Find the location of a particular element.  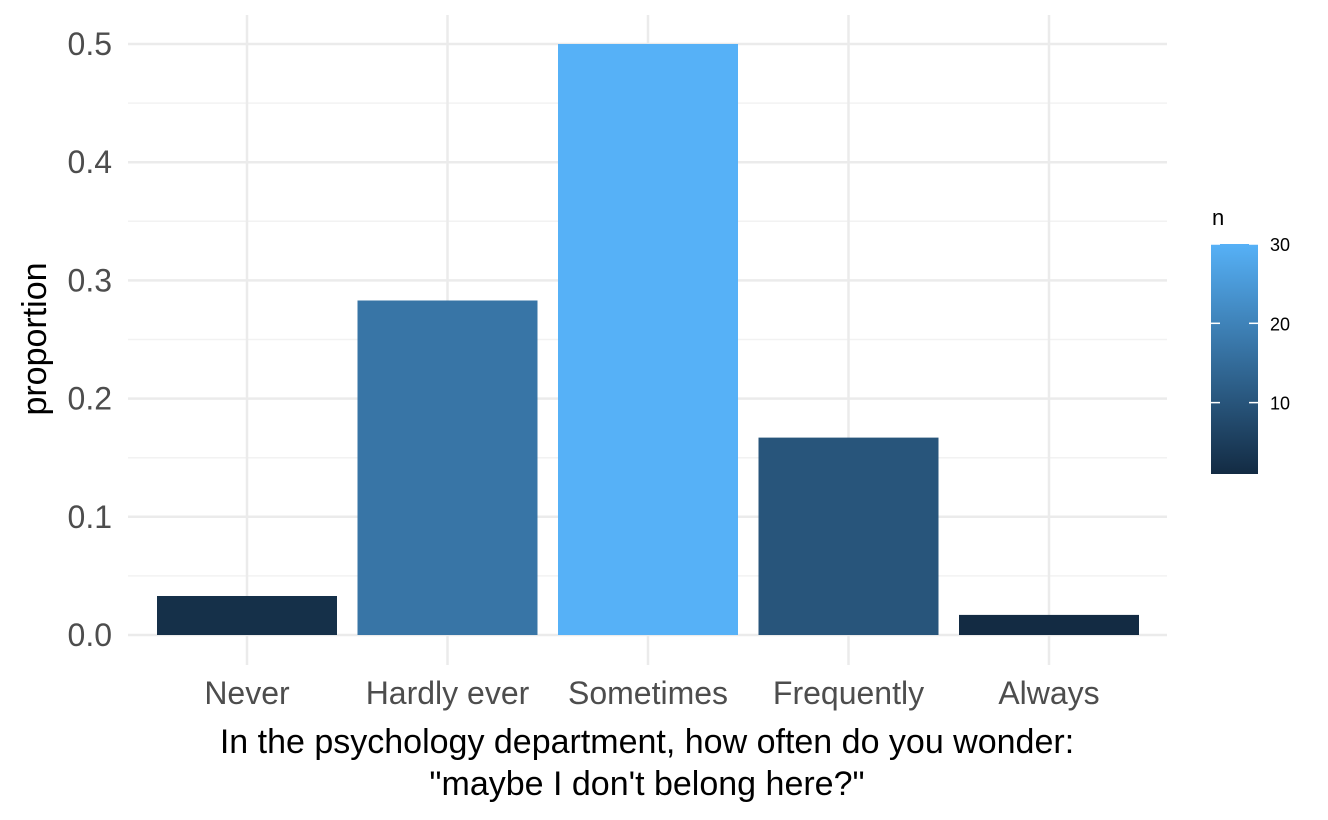

bar-sometimes is located at coordinates (648, 339).